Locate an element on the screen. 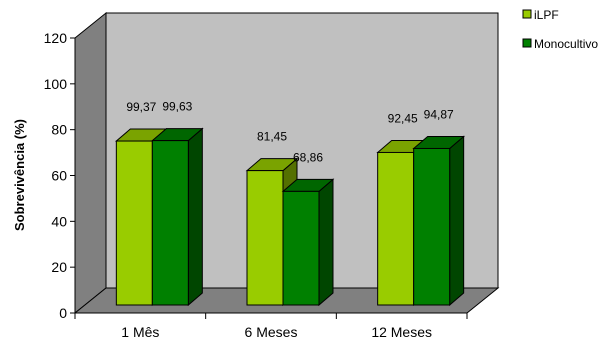 The height and width of the screenshot is (344, 611). x-tick-label: 12 Meses is located at coordinates (401, 332).